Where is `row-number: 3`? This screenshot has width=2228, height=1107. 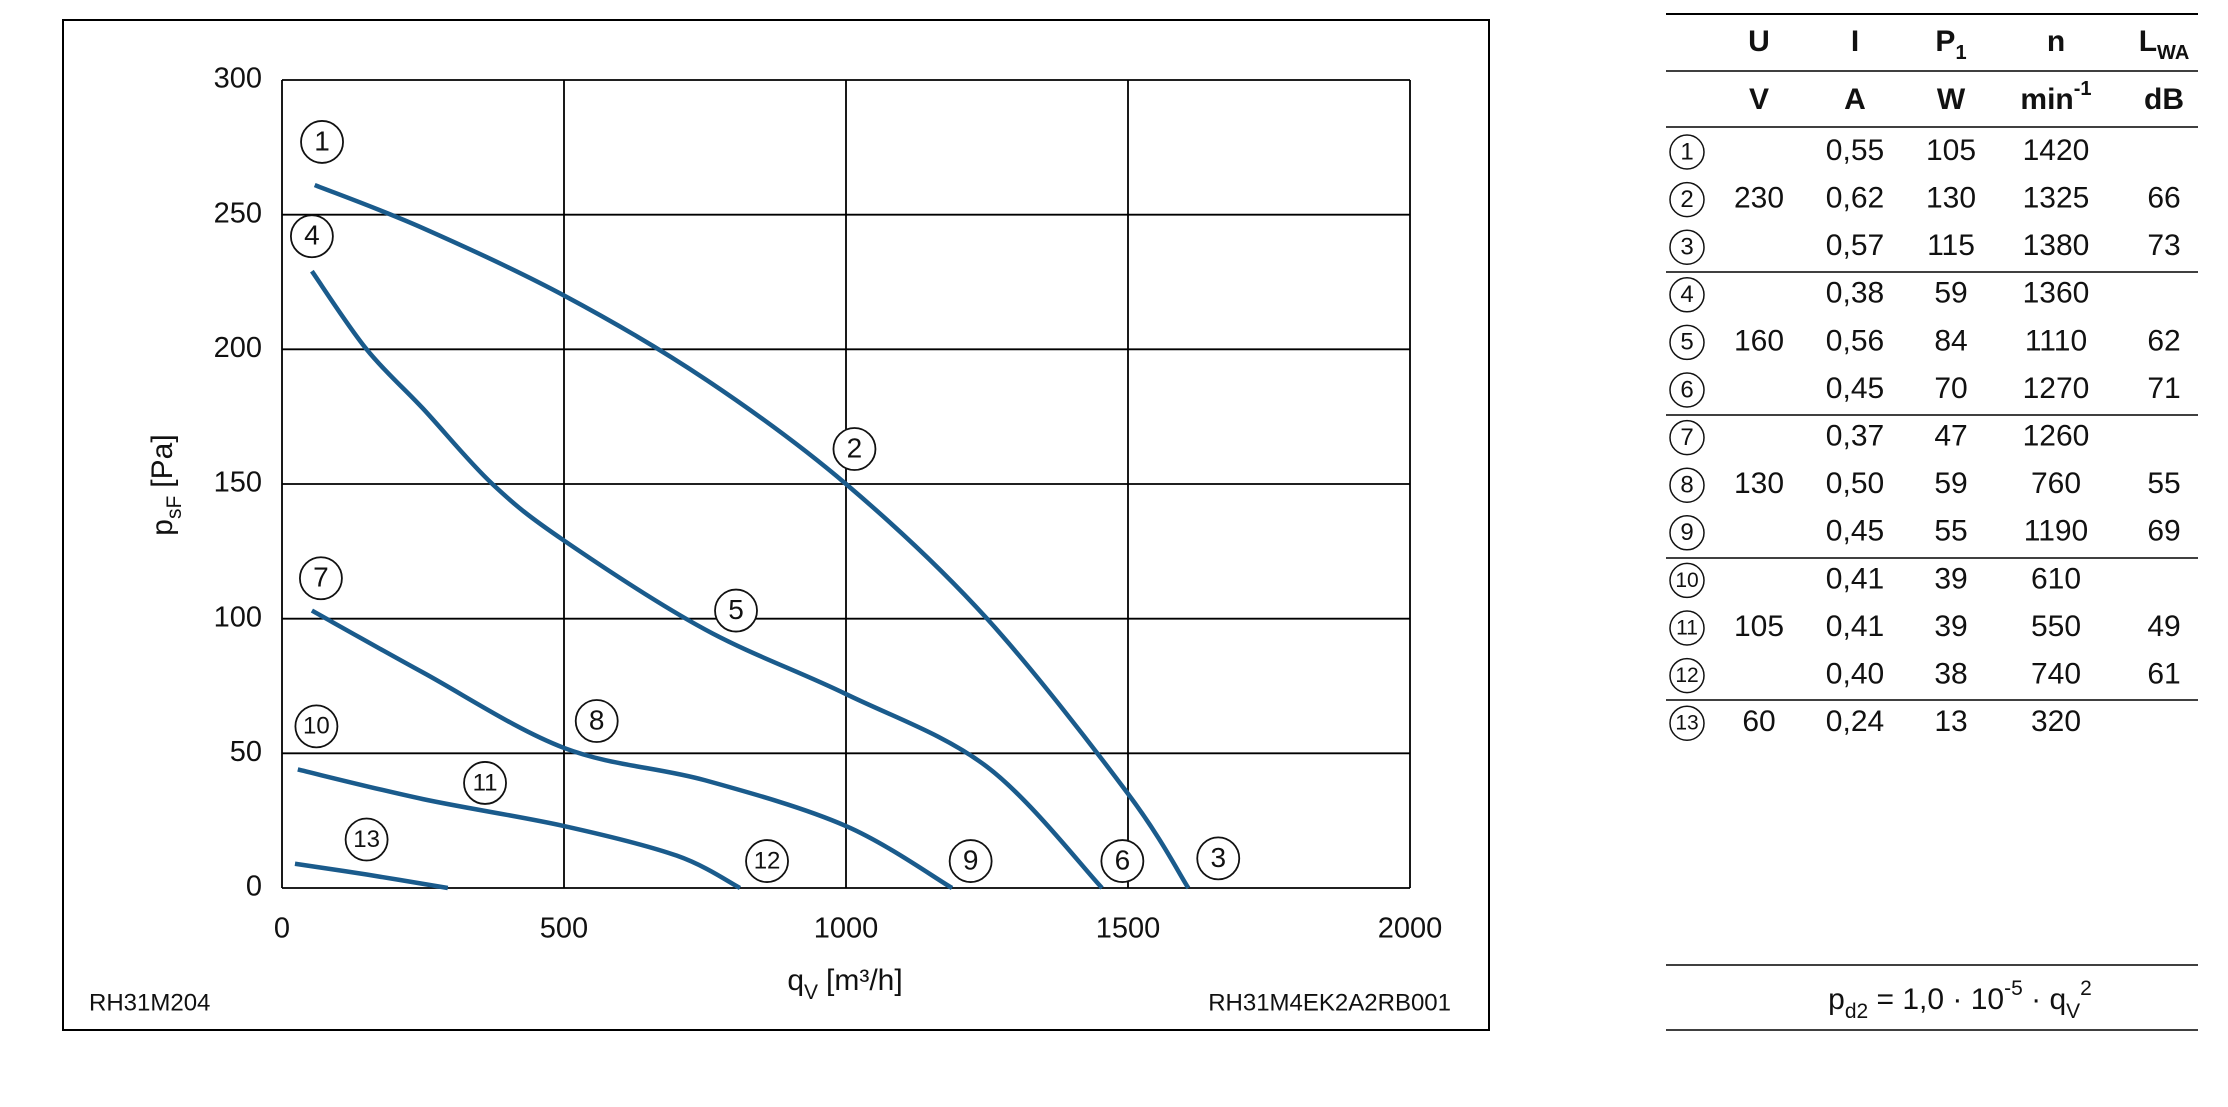
row-number: 3 is located at coordinates (1686, 247).